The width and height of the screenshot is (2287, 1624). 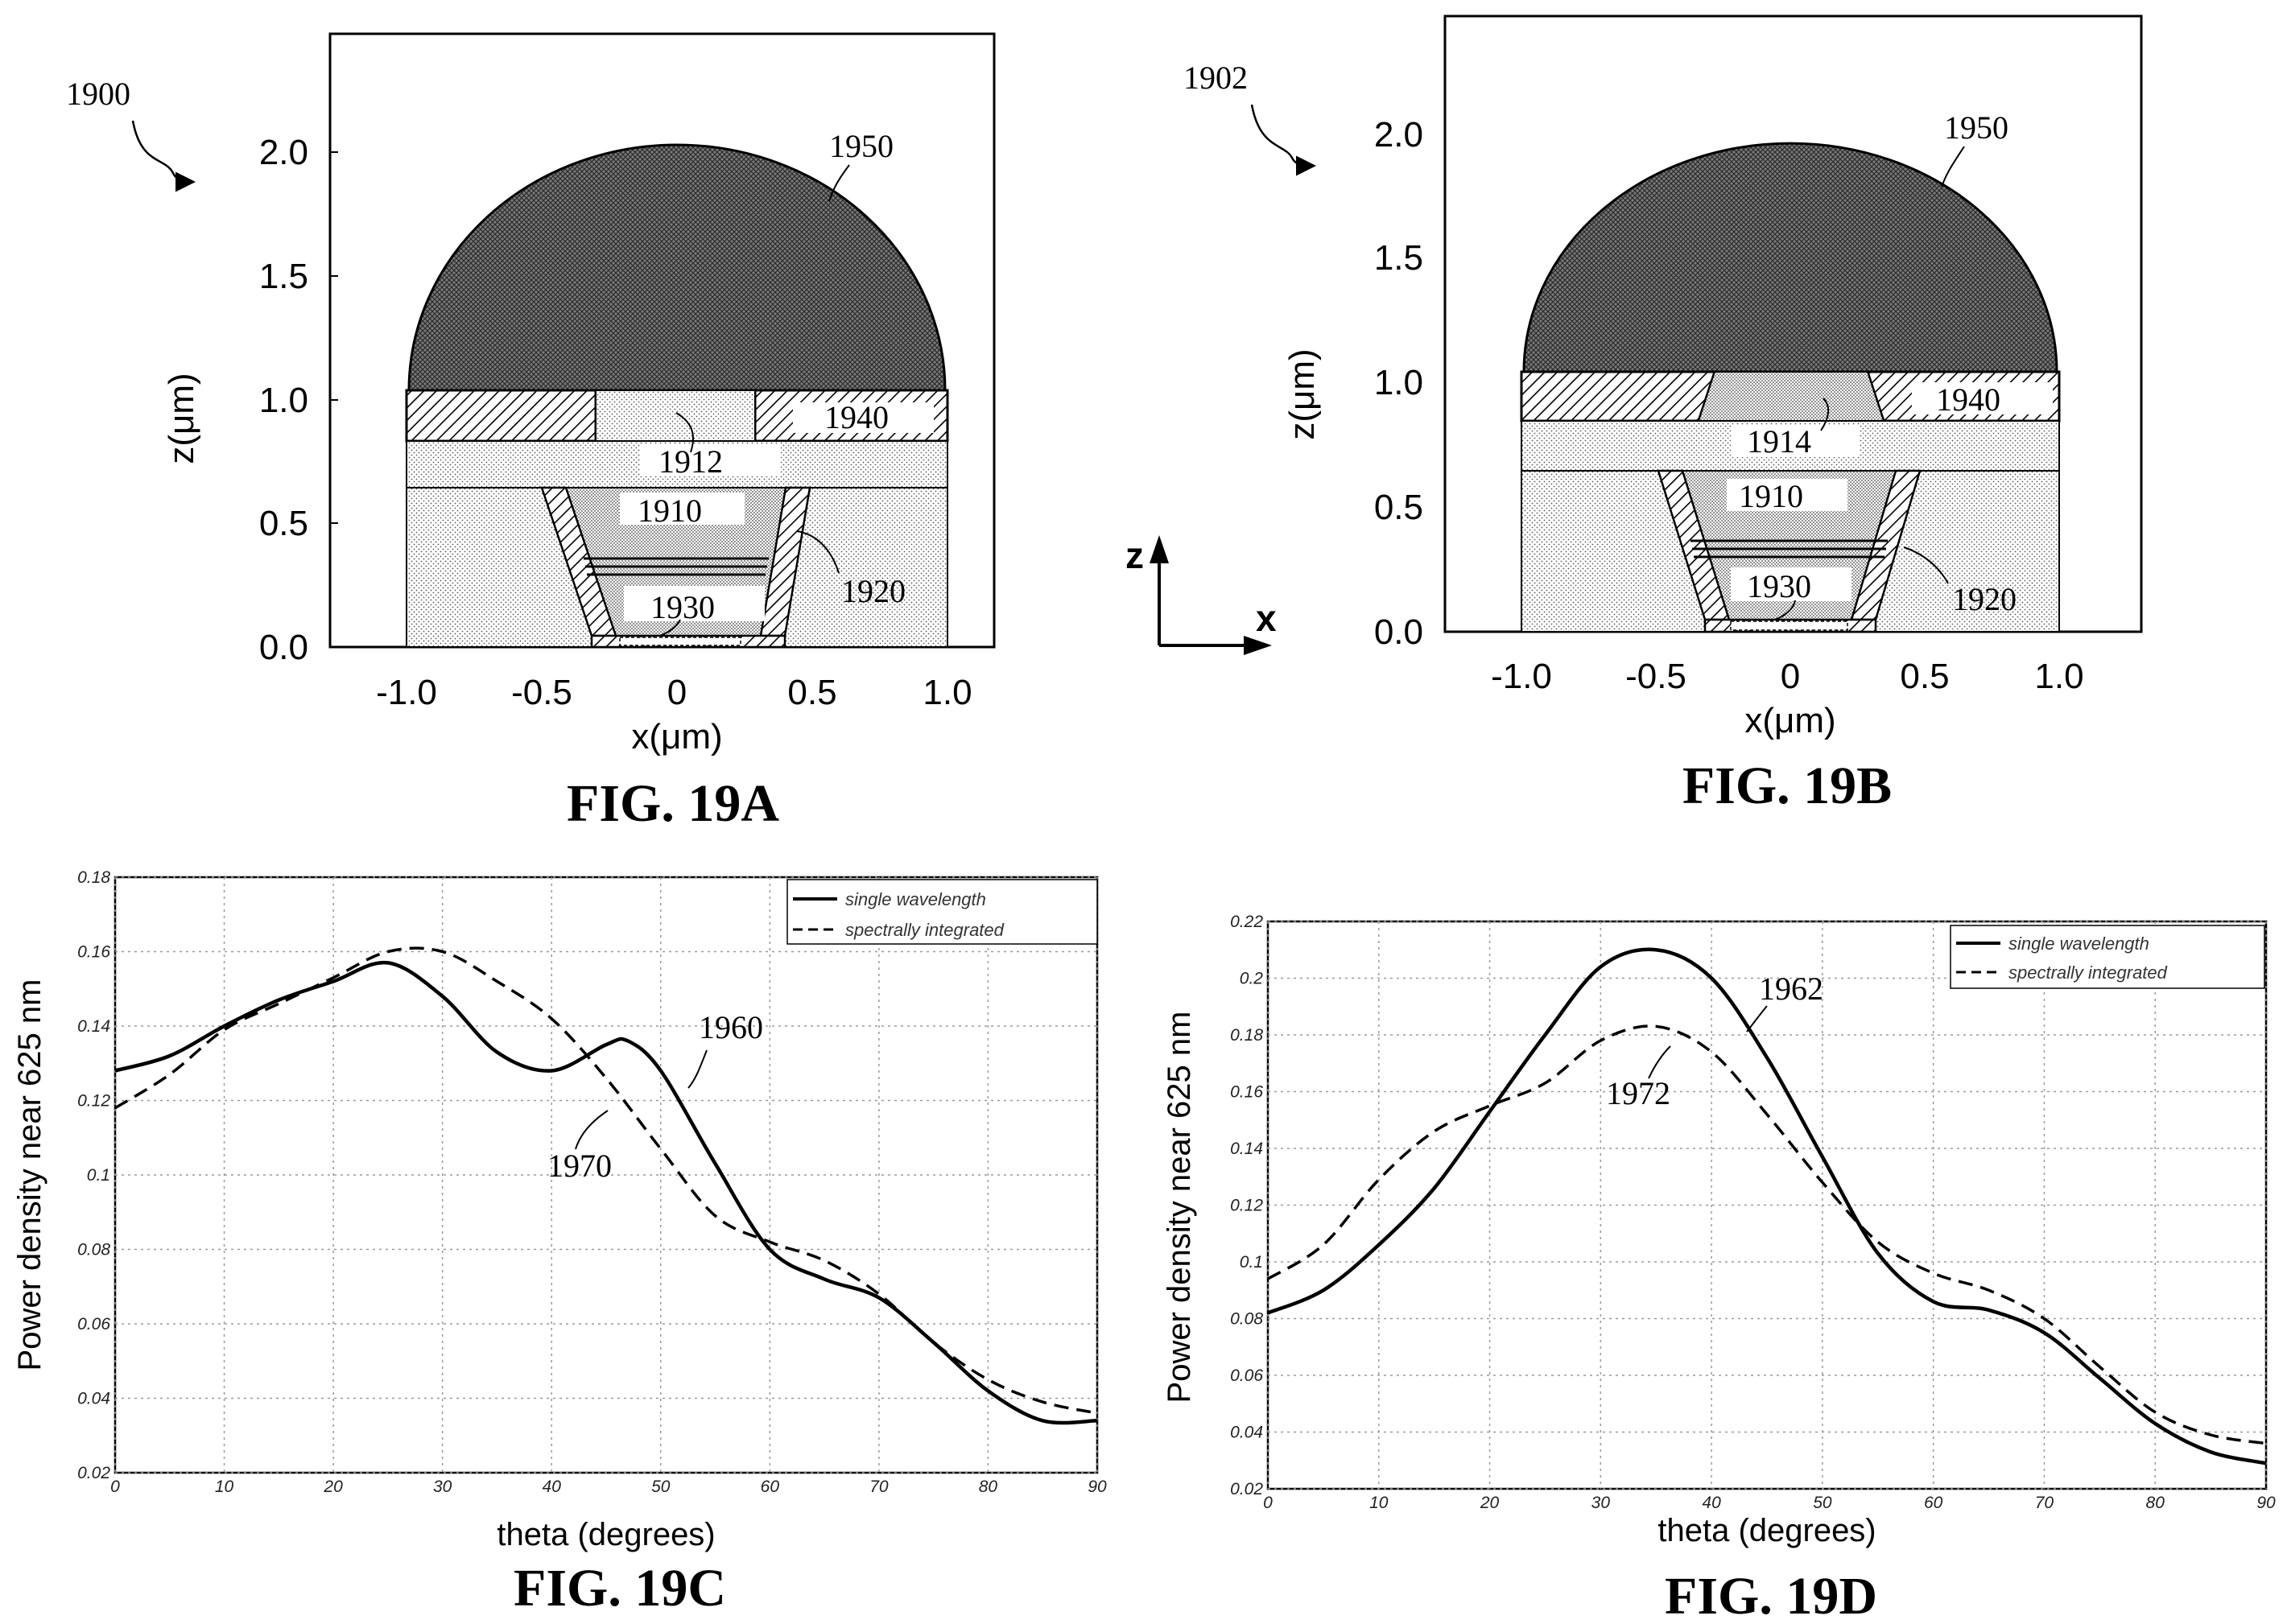 I want to click on fig-c-ytick: 0.12, so click(x=93, y=1101).